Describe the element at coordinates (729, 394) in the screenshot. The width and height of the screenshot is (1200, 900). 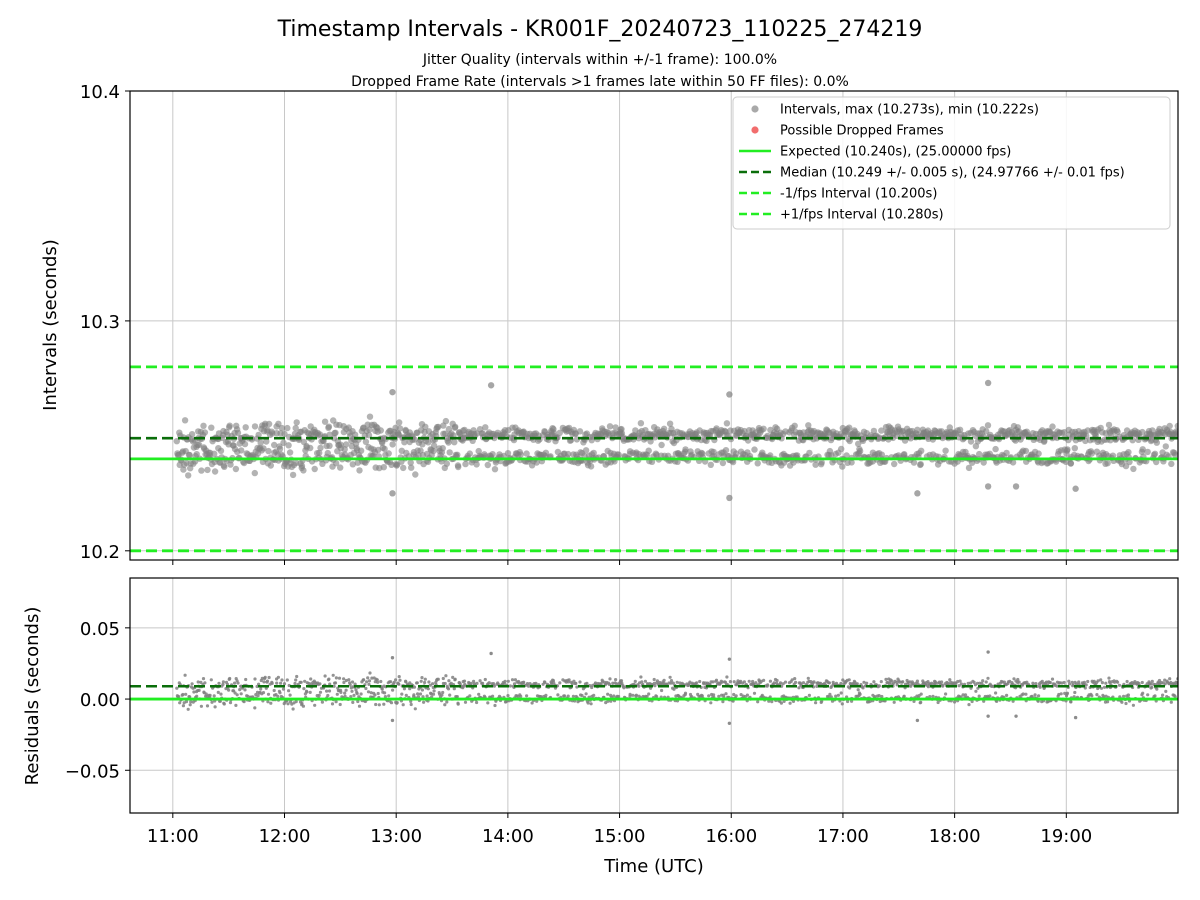
I see `interval-outlier-point` at that location.